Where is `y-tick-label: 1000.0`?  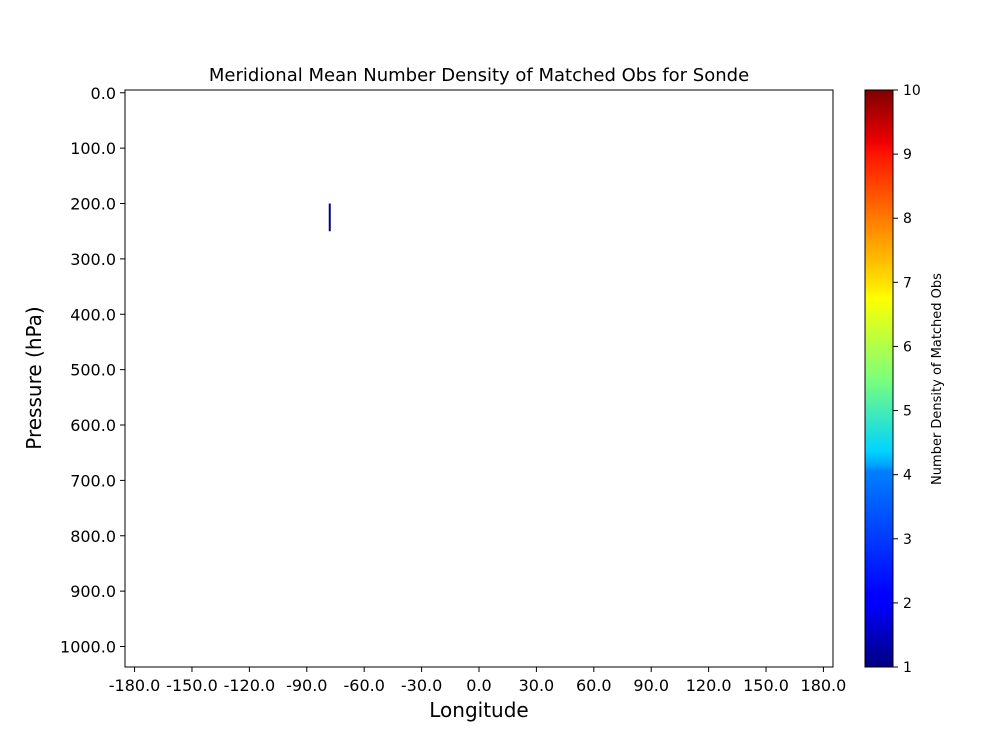 y-tick-label: 1000.0 is located at coordinates (88, 647).